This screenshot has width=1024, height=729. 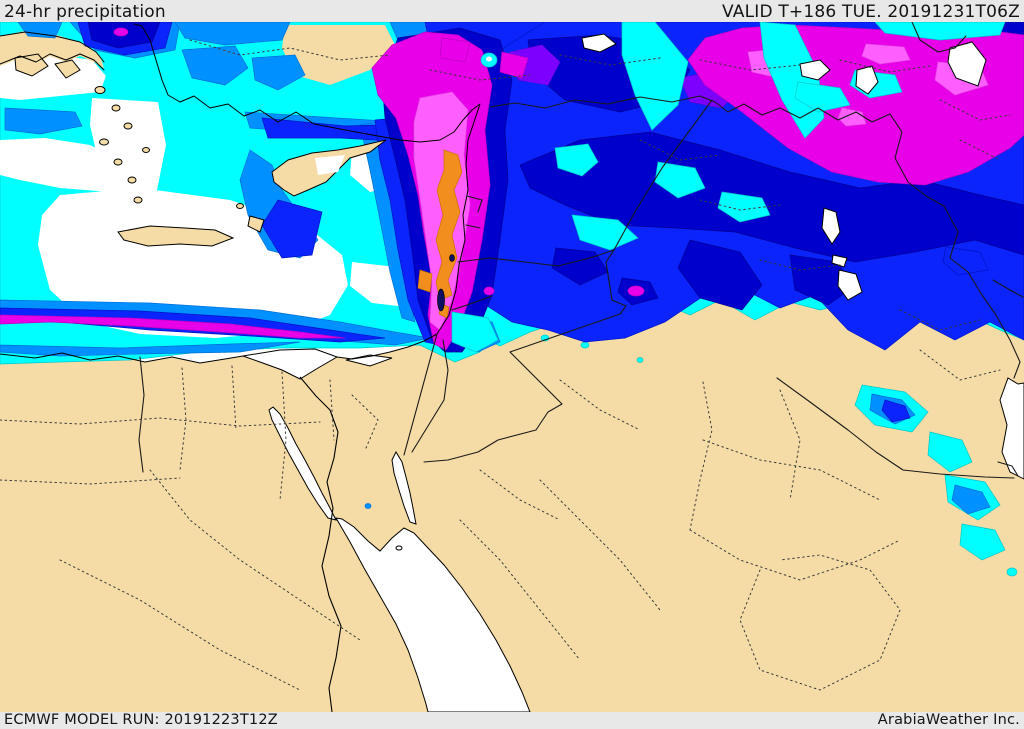 I want to click on lake-van, so click(x=815, y=70).